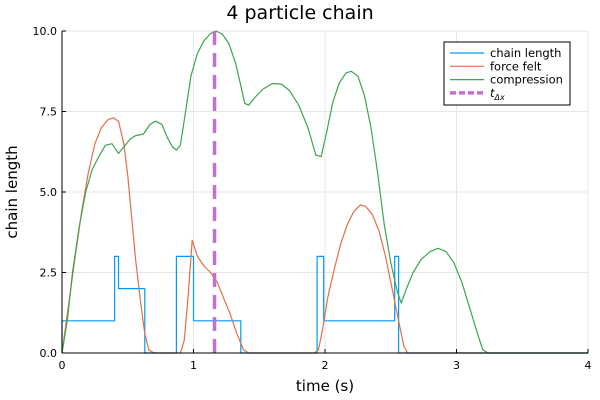 The image size is (600, 400). What do you see at coordinates (516, 66) in the screenshot?
I see `legend-label: force felt` at bounding box center [516, 66].